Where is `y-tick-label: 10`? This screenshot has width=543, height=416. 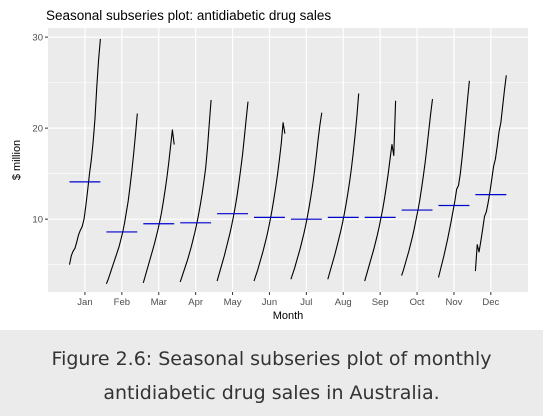 y-tick-label: 10 is located at coordinates (37, 220).